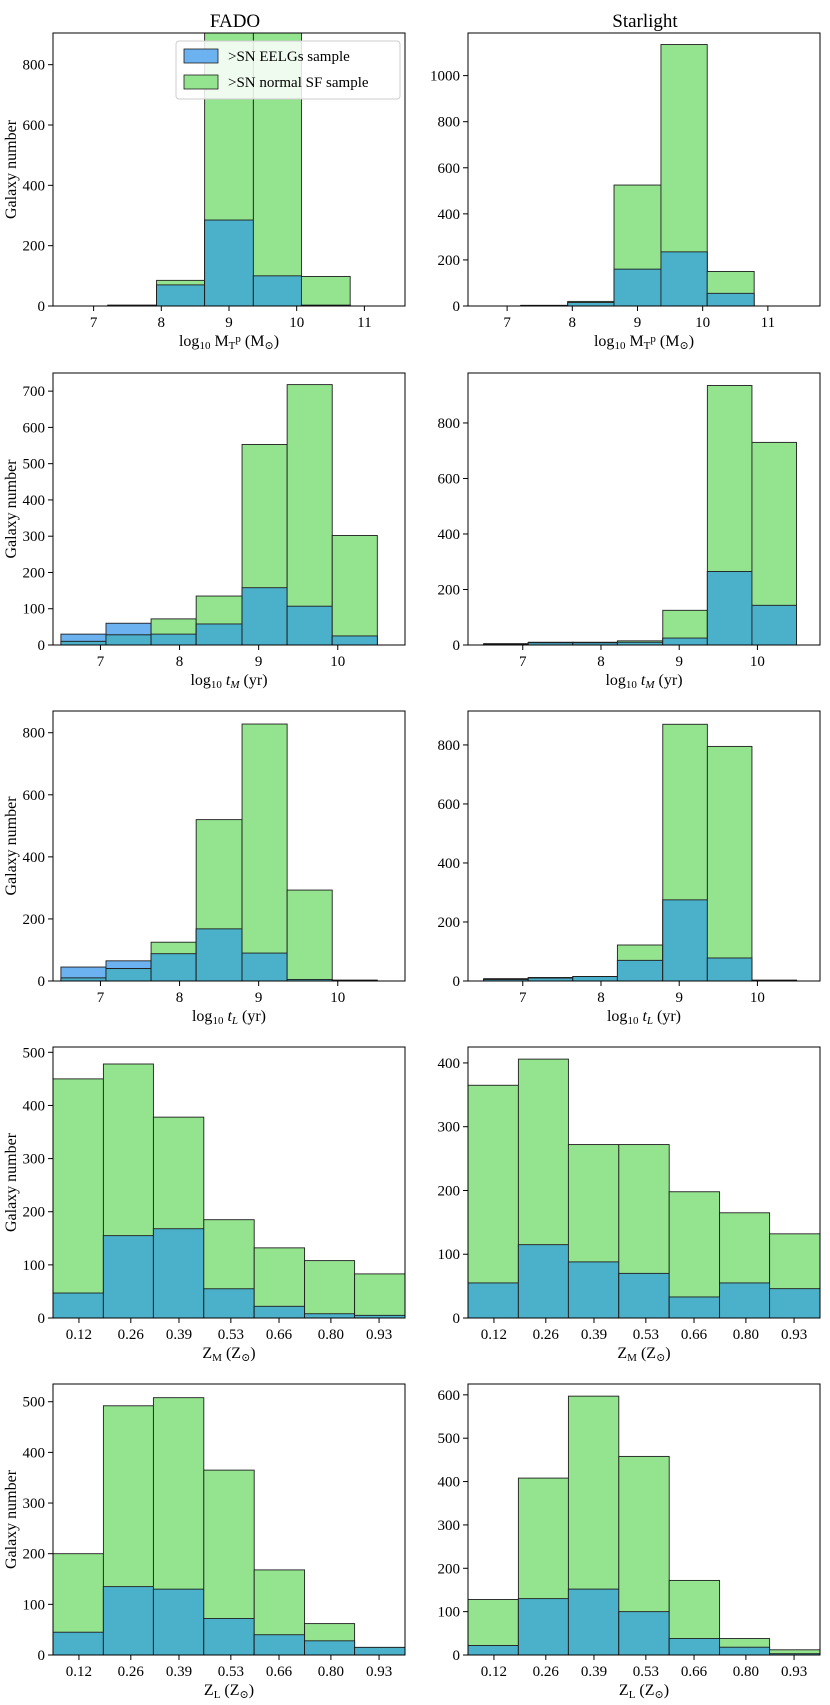 The image size is (830, 1705). I want to click on x-axis-label-part: (M, so click(253, 341).